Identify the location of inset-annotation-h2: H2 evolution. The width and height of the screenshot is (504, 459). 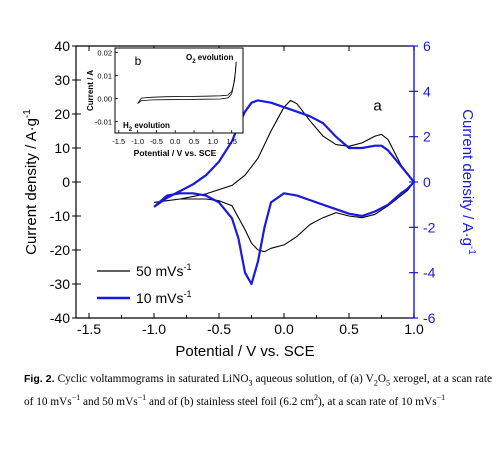
(146, 127).